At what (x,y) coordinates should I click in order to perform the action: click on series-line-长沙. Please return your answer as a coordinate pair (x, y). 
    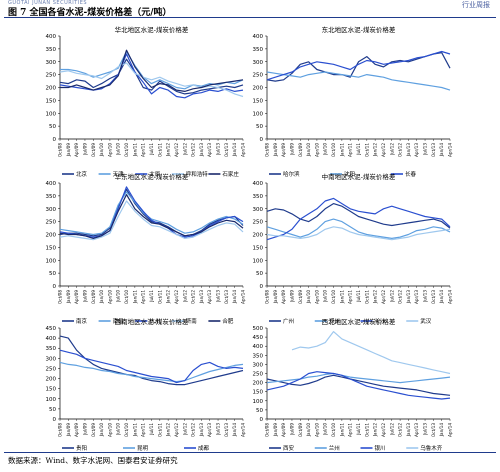
    Looking at the image, I should click on (358, 219).